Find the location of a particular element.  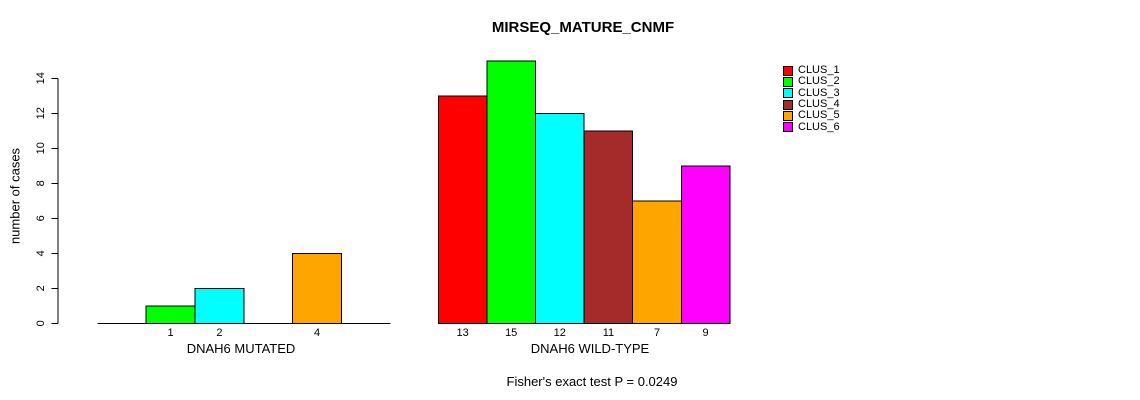

bar-value-label: 11 is located at coordinates (608, 333).